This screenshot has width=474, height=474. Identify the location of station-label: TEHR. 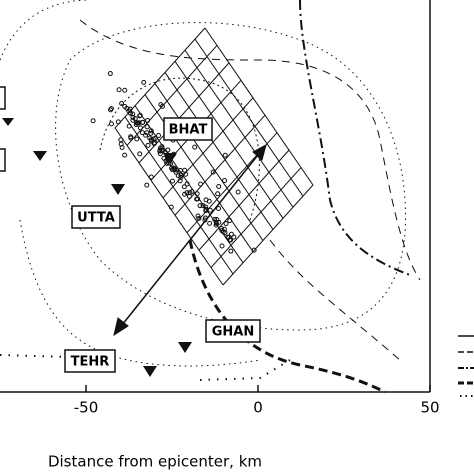
(90, 362).